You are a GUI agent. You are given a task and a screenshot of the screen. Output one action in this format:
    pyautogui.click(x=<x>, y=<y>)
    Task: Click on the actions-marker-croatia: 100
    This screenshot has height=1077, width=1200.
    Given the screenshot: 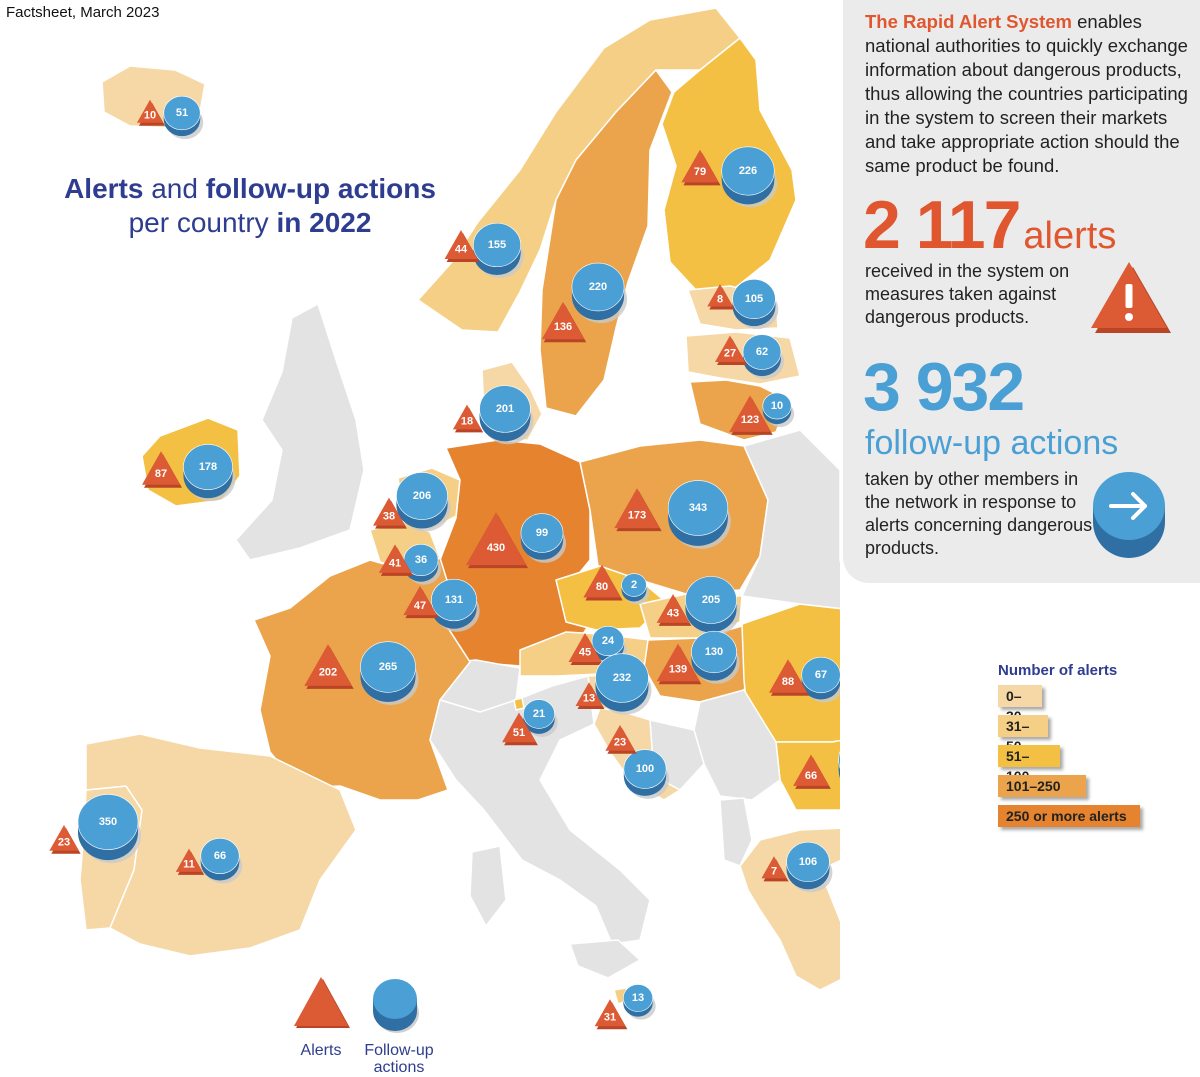 What is the action you would take?
    pyautogui.click(x=646, y=774)
    